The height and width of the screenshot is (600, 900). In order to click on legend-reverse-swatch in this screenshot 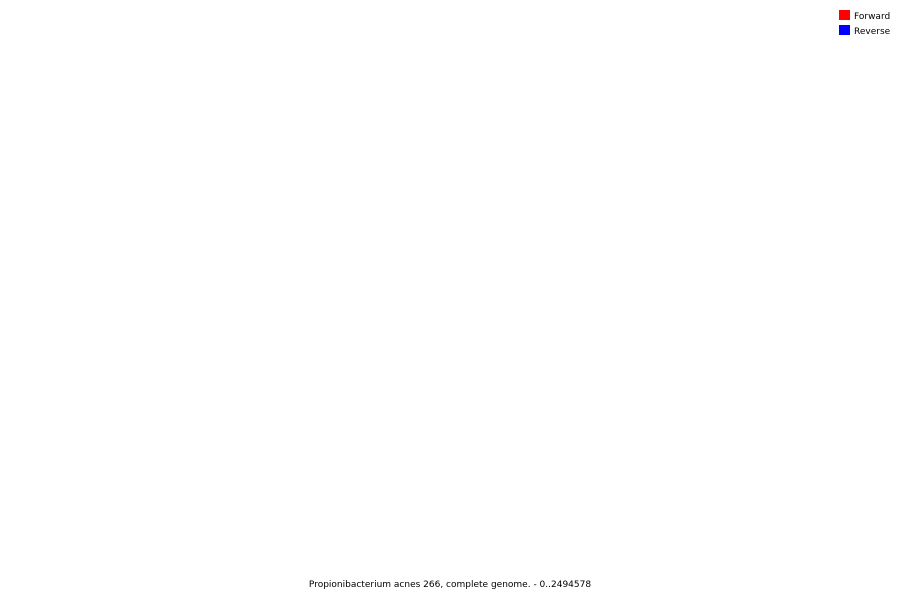, I will do `click(844, 30)`.